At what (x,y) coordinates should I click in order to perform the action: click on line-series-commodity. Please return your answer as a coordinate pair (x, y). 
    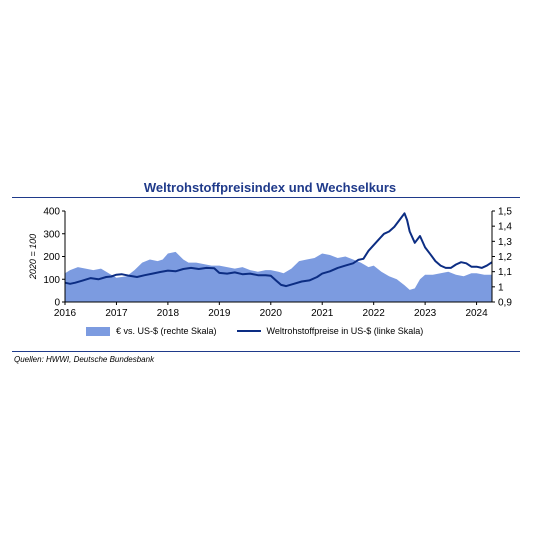
    Looking at the image, I should click on (278, 250).